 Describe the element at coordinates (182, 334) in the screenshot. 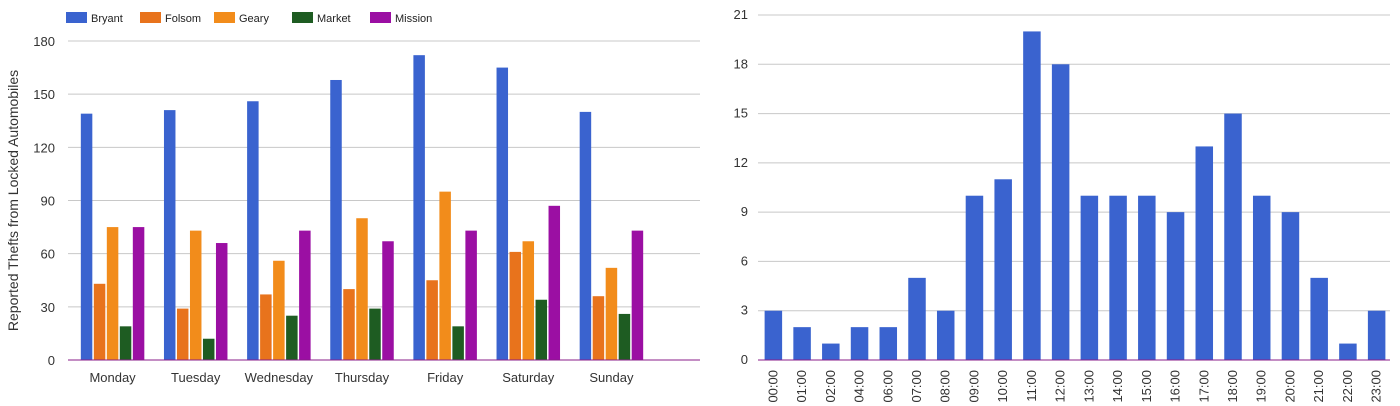

I see `bar-folsom-tuesday` at that location.